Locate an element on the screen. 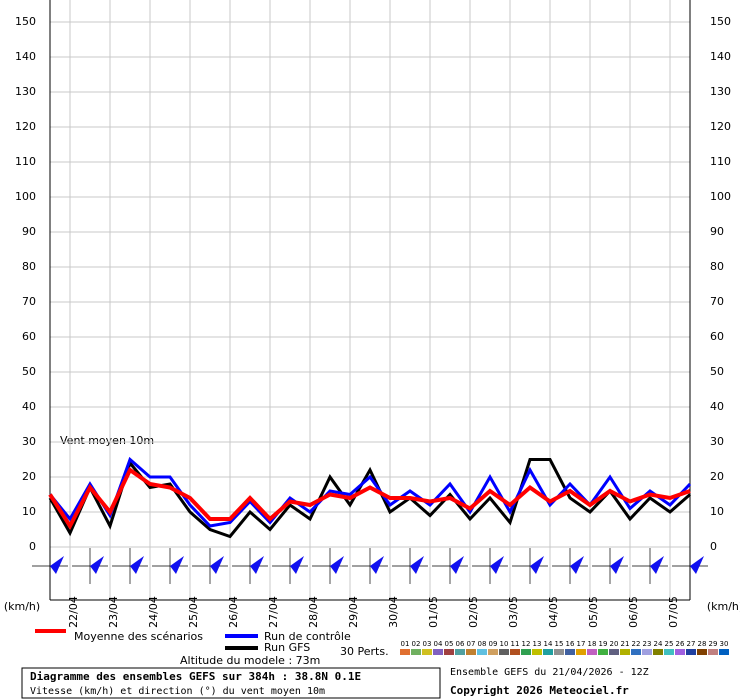 Image resolution: width=740 pixels, height=700 pixels. legend-label: Run de contrôle is located at coordinates (307, 636).